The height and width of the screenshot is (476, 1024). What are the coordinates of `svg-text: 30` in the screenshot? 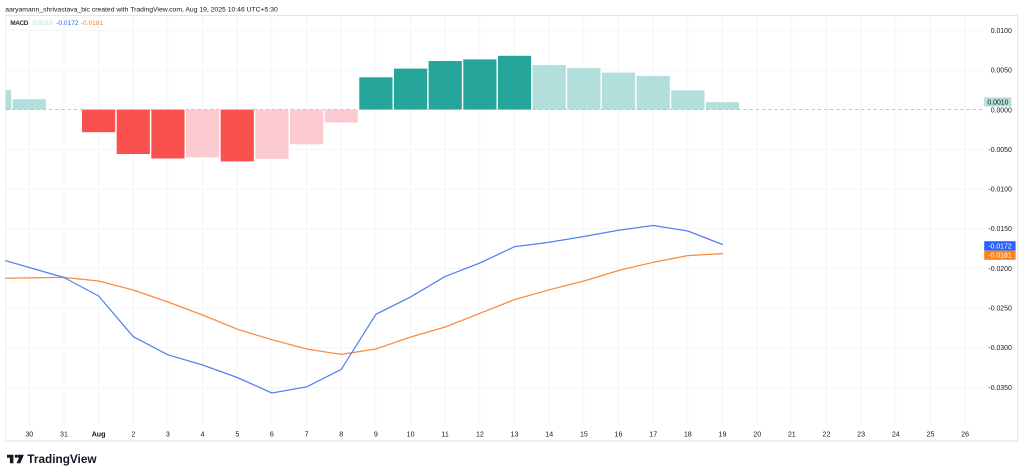 It's located at (29, 434).